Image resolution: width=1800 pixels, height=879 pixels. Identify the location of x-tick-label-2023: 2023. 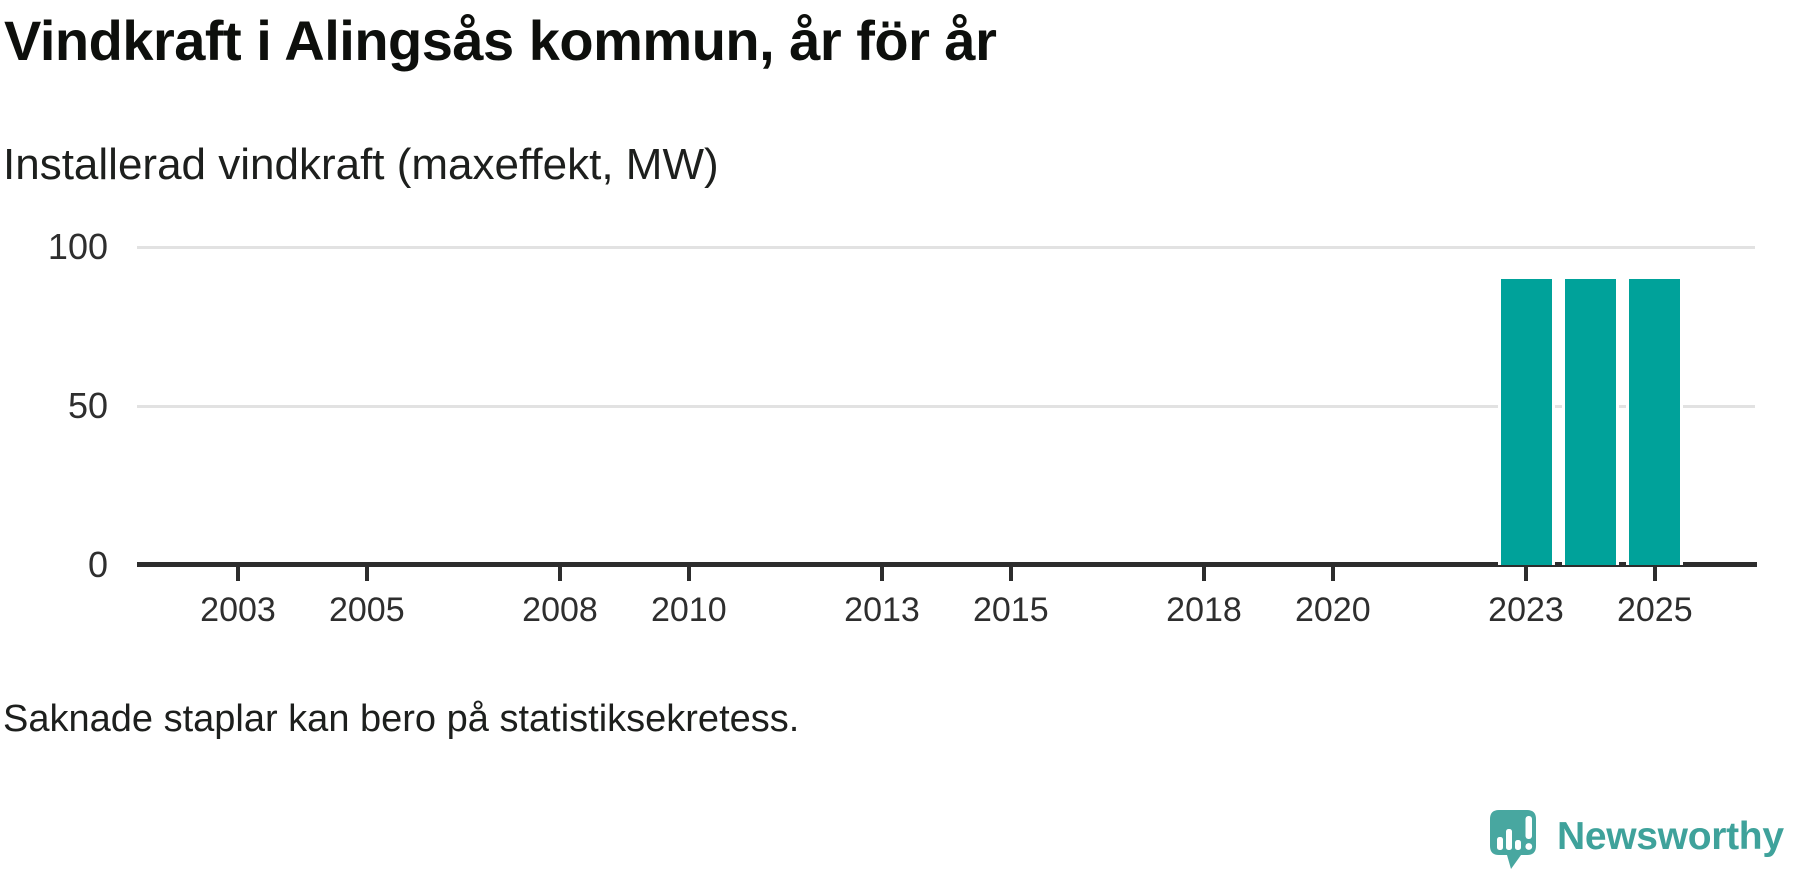
(1526, 610).